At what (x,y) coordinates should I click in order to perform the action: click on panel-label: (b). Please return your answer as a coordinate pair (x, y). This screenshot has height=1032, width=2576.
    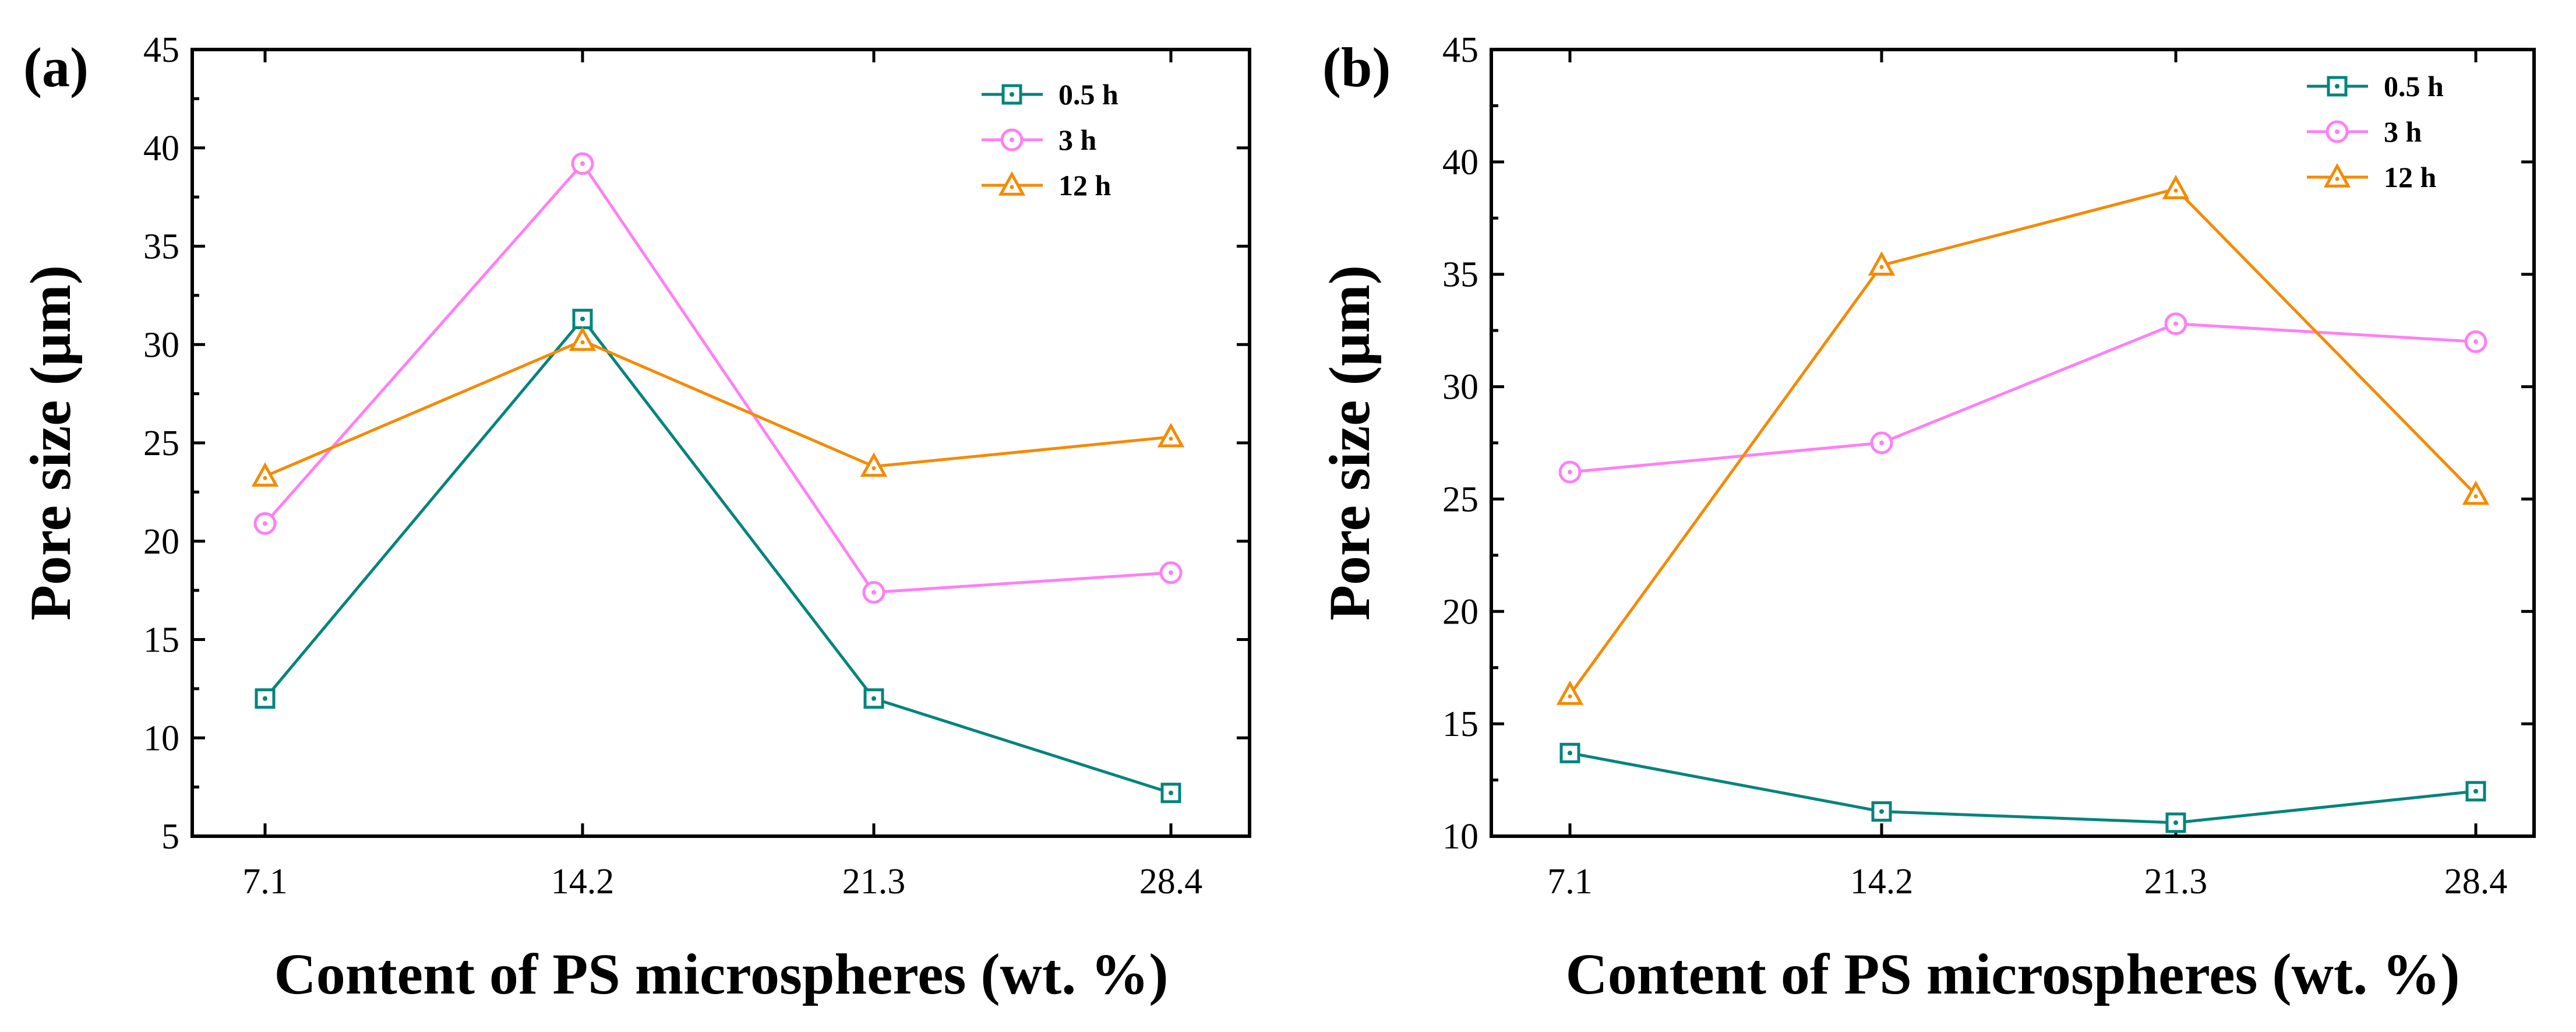
    Looking at the image, I should click on (1357, 67).